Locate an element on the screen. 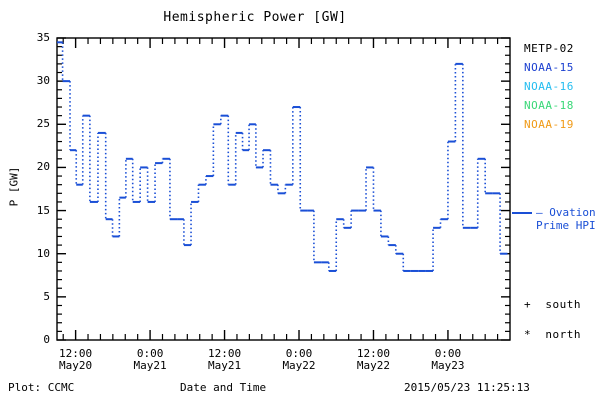  y-tick-label: 25 is located at coordinates (43, 124).